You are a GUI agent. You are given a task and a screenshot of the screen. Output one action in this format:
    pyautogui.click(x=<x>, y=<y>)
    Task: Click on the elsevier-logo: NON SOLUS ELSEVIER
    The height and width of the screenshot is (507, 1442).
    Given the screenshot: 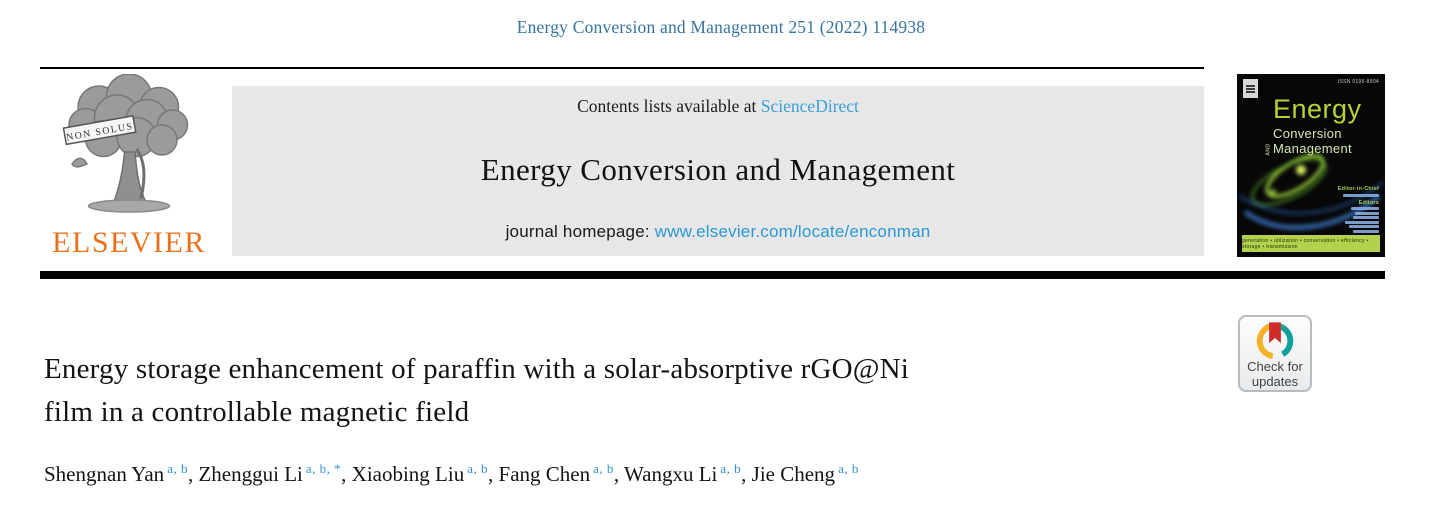 What is the action you would take?
    pyautogui.click(x=129, y=168)
    